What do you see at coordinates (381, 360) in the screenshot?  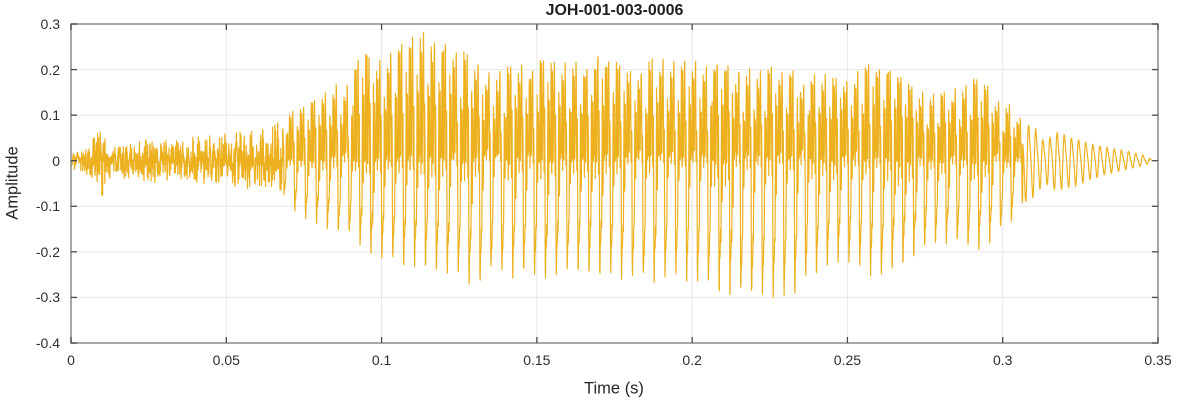 I see `x-tick-label: 0.1` at bounding box center [381, 360].